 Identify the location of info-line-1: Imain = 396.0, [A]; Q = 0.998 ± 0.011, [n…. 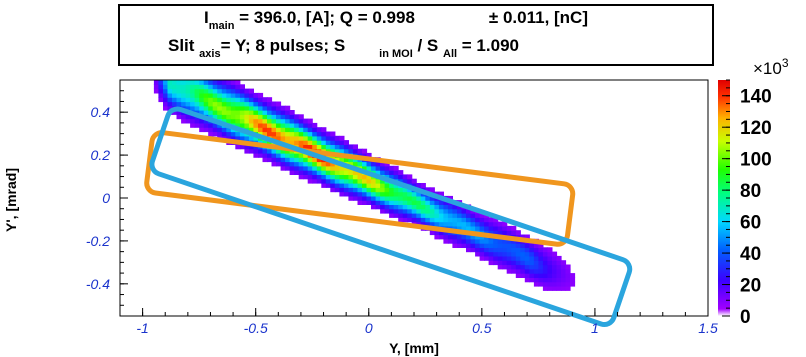
(396, 20).